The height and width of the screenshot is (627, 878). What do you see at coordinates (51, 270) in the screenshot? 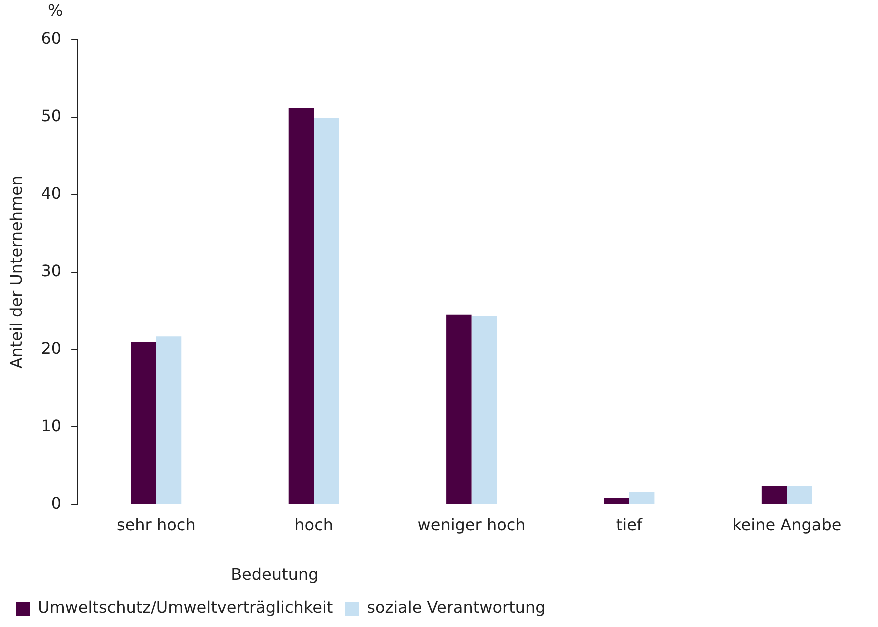
I see `y-tick-label: 30` at bounding box center [51, 270].